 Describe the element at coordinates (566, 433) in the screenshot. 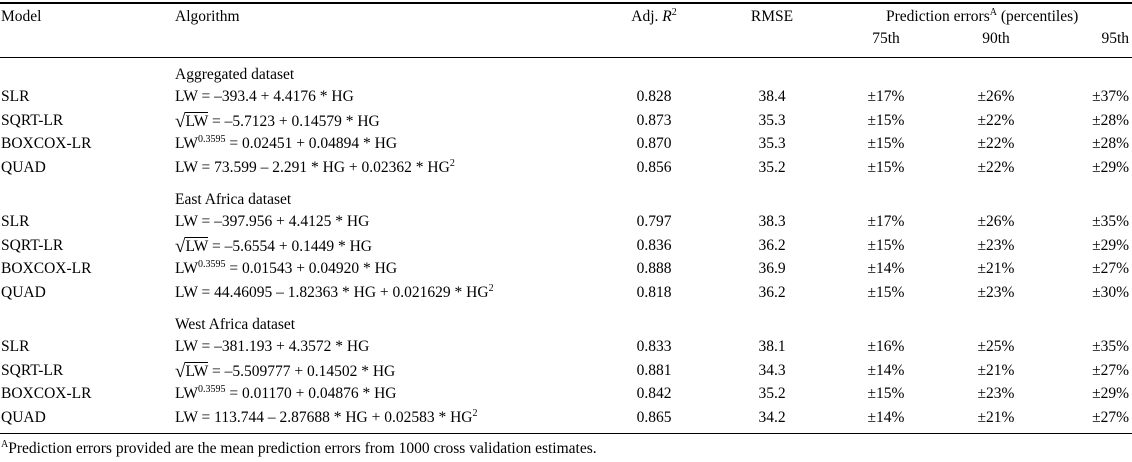

I see `bottom-rule` at that location.